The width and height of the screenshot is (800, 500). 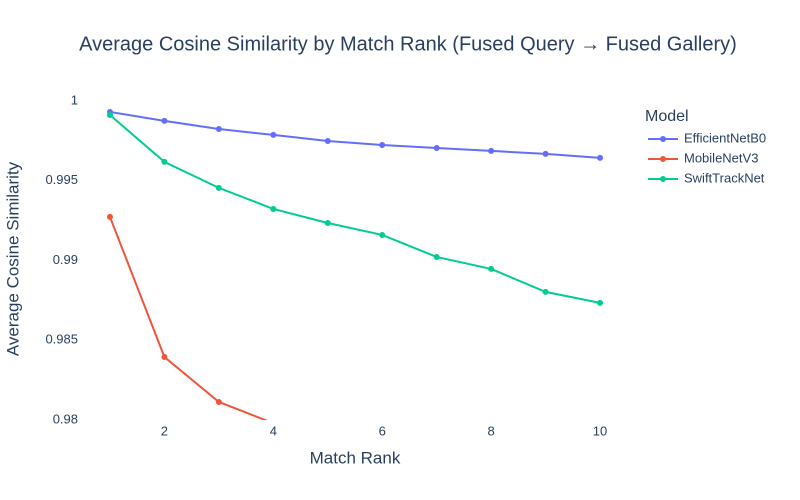 I want to click on x-tick-label: 4, so click(x=273, y=430).